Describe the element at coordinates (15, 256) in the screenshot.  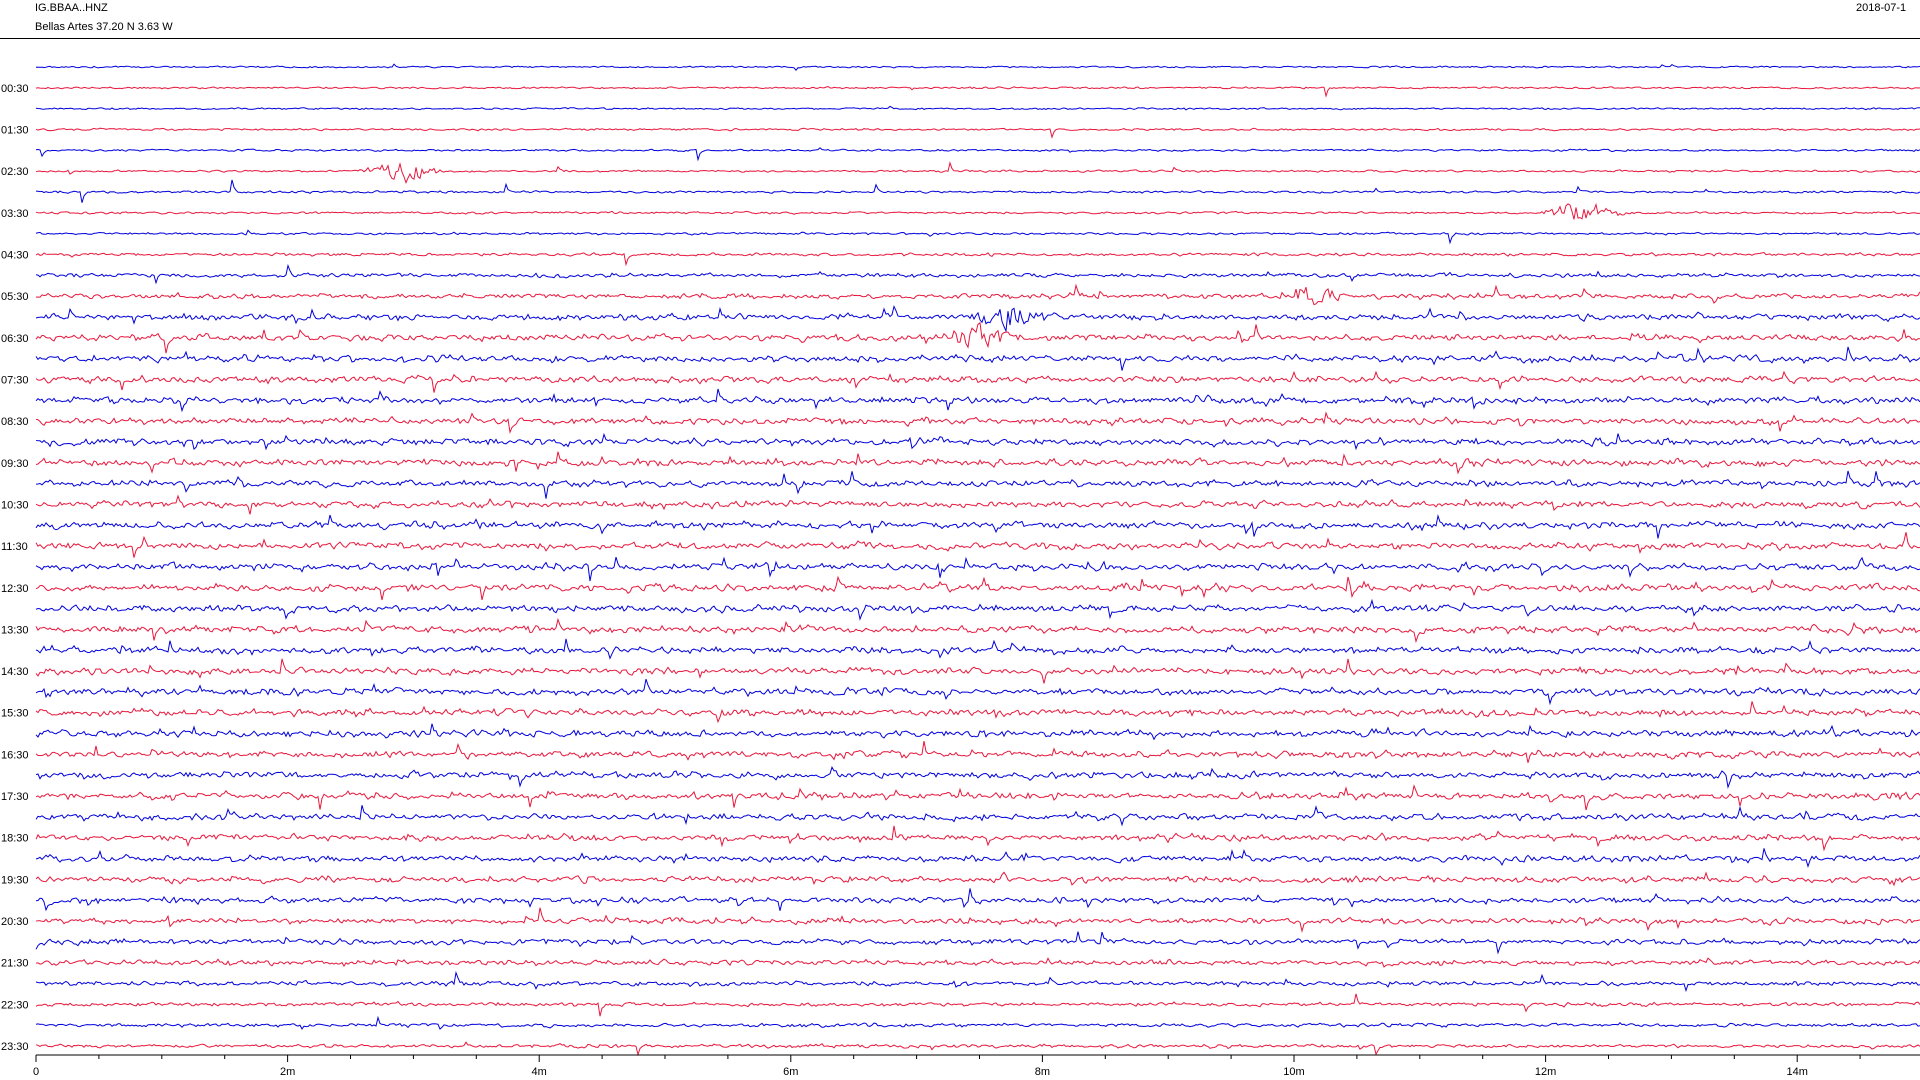
I see `time-label-4: 04:30` at that location.